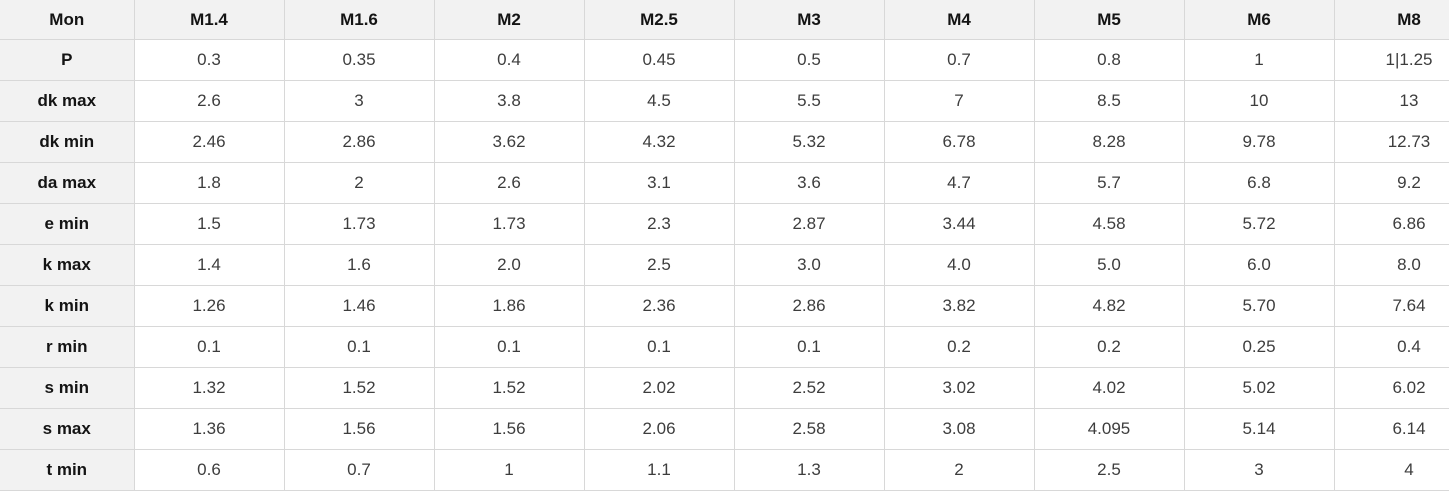 This screenshot has width=1449, height=491. What do you see at coordinates (959, 100) in the screenshot?
I see `table-cell: 7` at bounding box center [959, 100].